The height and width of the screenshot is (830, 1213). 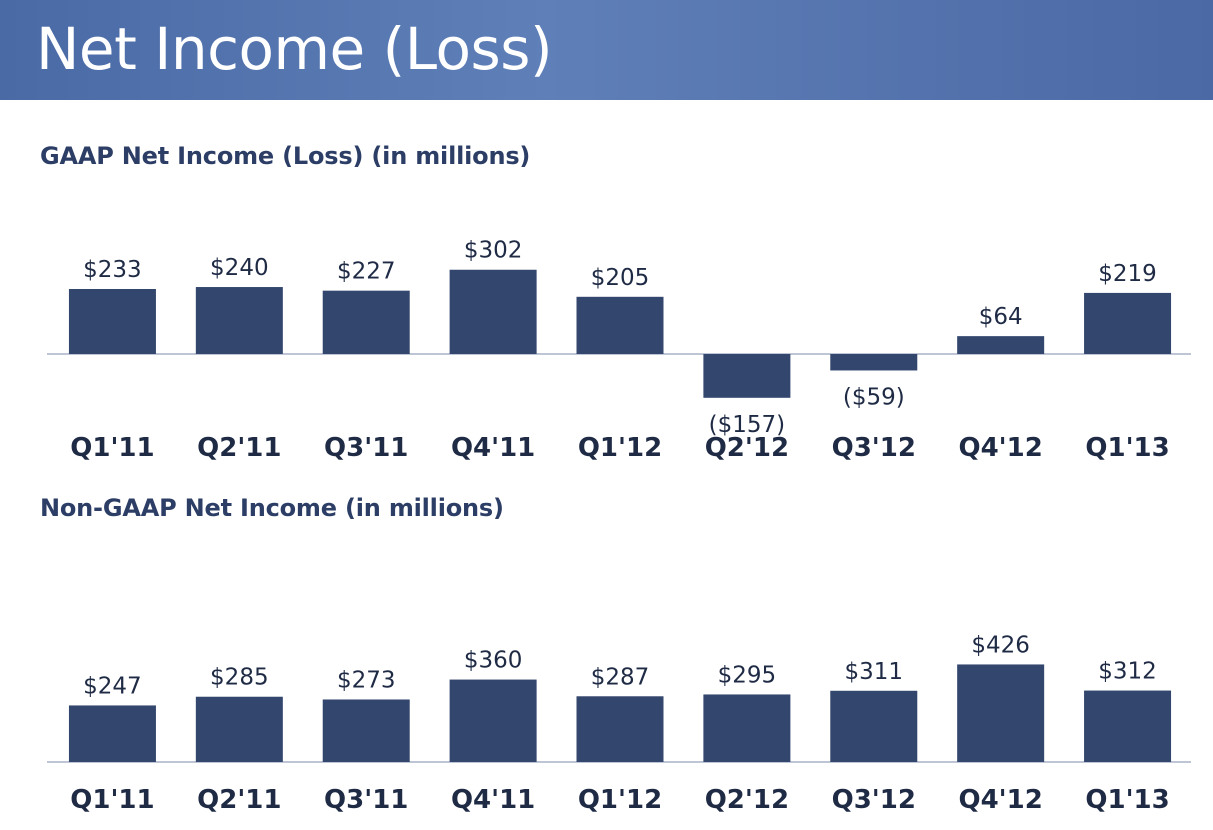 I want to click on value-label: $227, so click(x=366, y=272).